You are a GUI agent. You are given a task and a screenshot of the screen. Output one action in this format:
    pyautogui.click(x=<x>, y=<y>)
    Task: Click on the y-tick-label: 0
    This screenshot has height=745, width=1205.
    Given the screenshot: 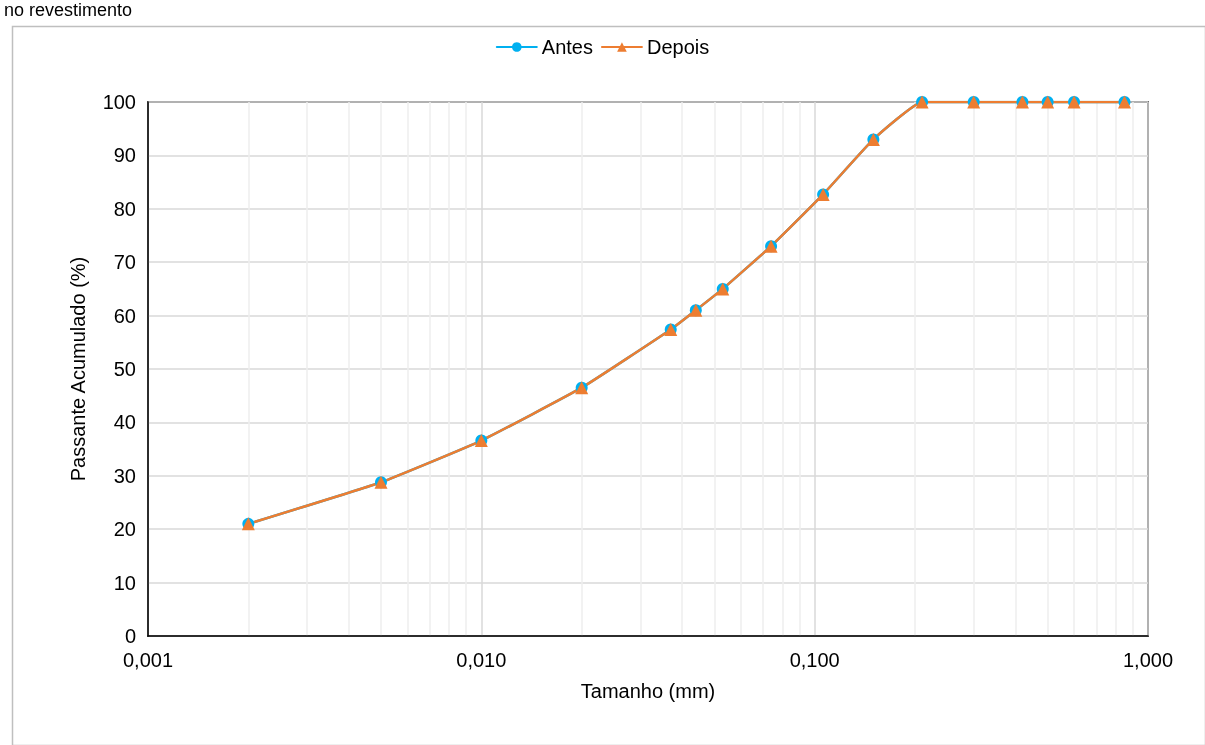 What is the action you would take?
    pyautogui.click(x=130, y=636)
    